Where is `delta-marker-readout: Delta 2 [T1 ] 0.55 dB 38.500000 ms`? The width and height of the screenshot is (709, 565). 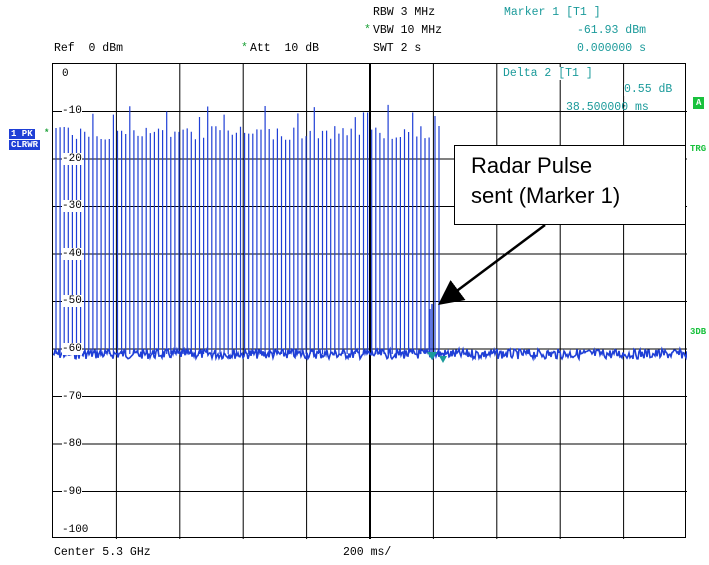
delta-marker-readout: Delta 2 [T1 ] 0.55 dB 38.500000 ms is located at coordinates (594, 91).